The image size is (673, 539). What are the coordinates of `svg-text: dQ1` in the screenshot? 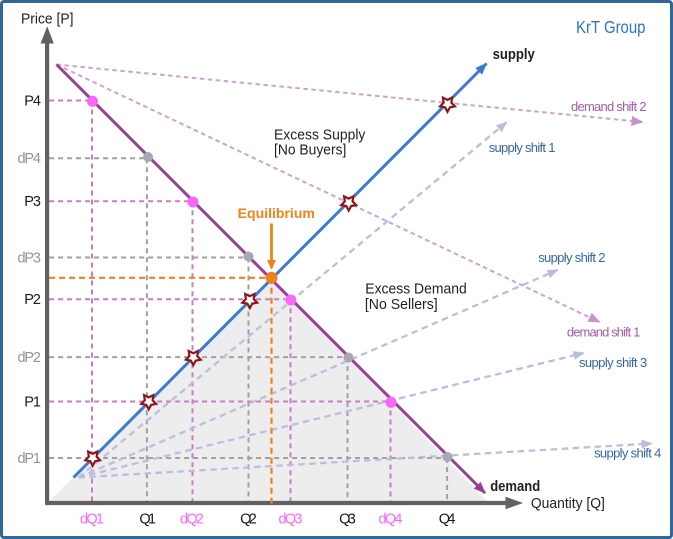 It's located at (92, 519).